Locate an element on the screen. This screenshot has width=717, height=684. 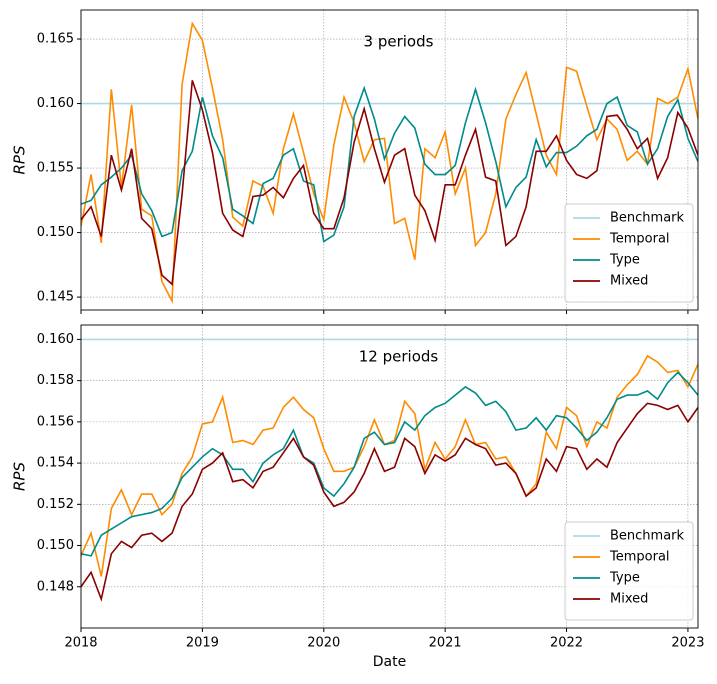
y-tick-label: 0.155 is located at coordinates (55, 168).